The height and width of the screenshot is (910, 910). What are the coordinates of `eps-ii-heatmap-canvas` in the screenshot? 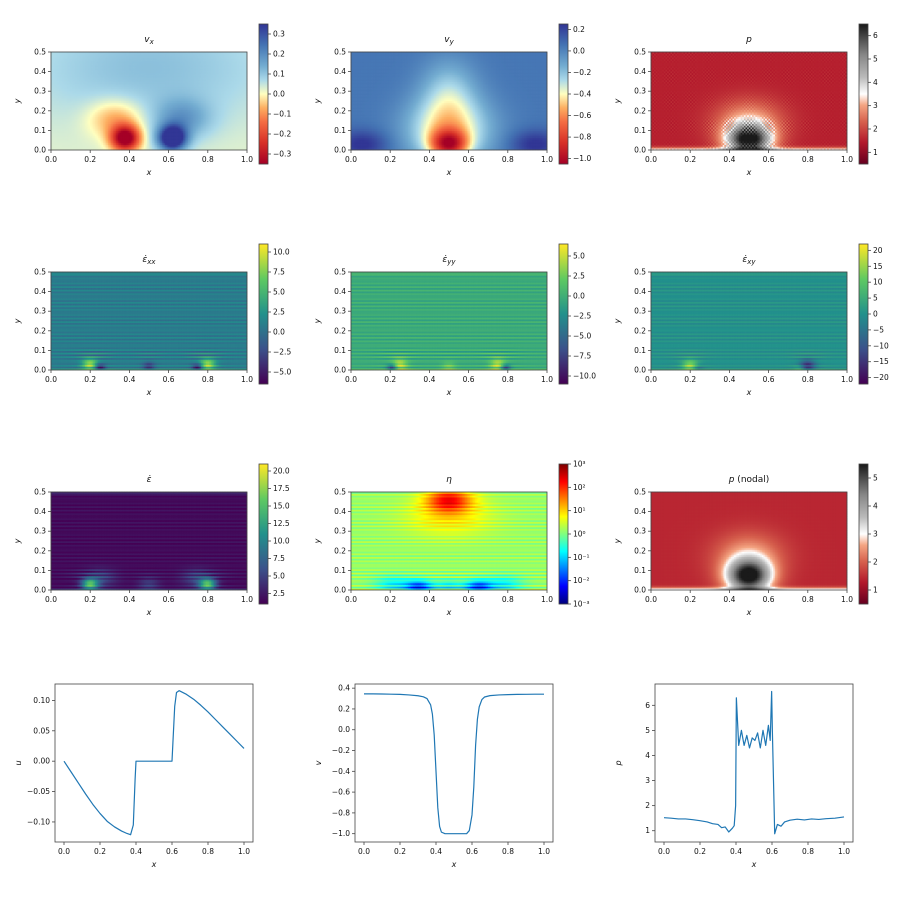 It's located at (155, 558).